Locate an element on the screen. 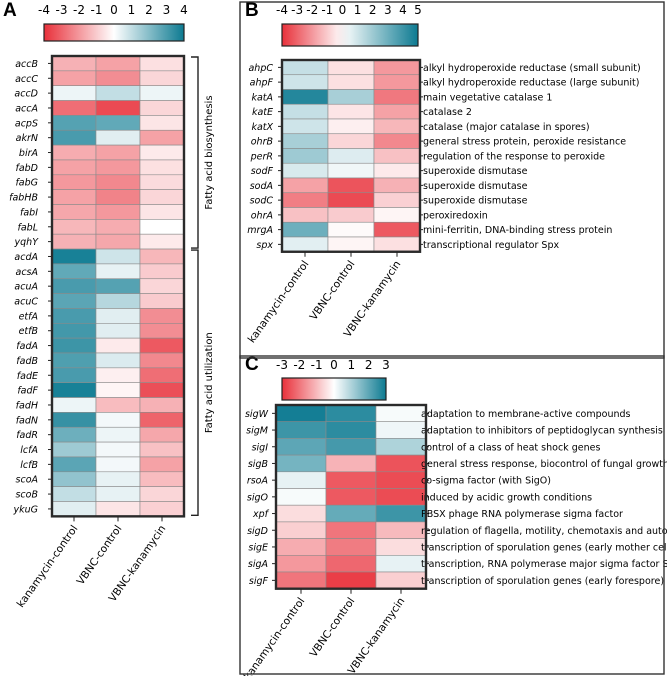 This screenshot has width=667, height=676. panel-b-description: main vegetative catalase 1 is located at coordinates (487, 97).